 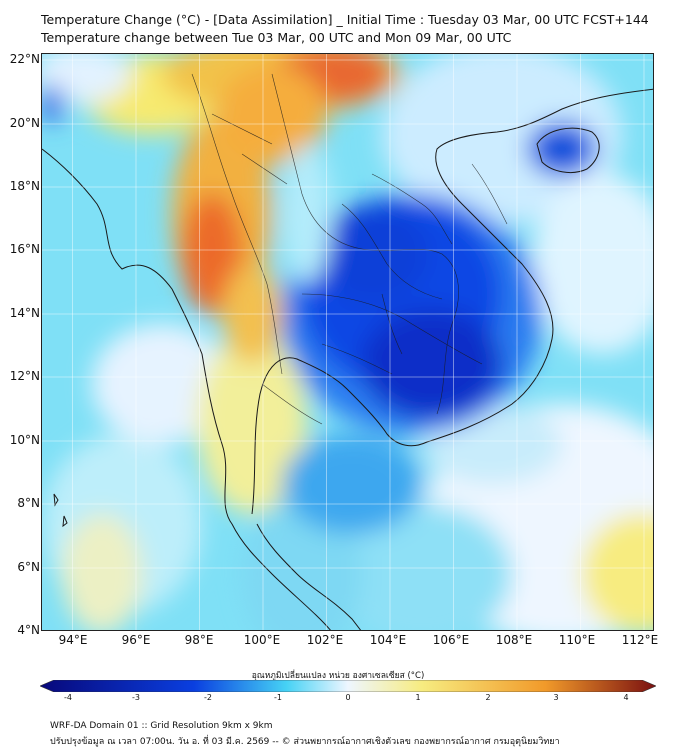 What do you see at coordinates (136, 697) in the screenshot?
I see `cb-tick: -3` at bounding box center [136, 697].